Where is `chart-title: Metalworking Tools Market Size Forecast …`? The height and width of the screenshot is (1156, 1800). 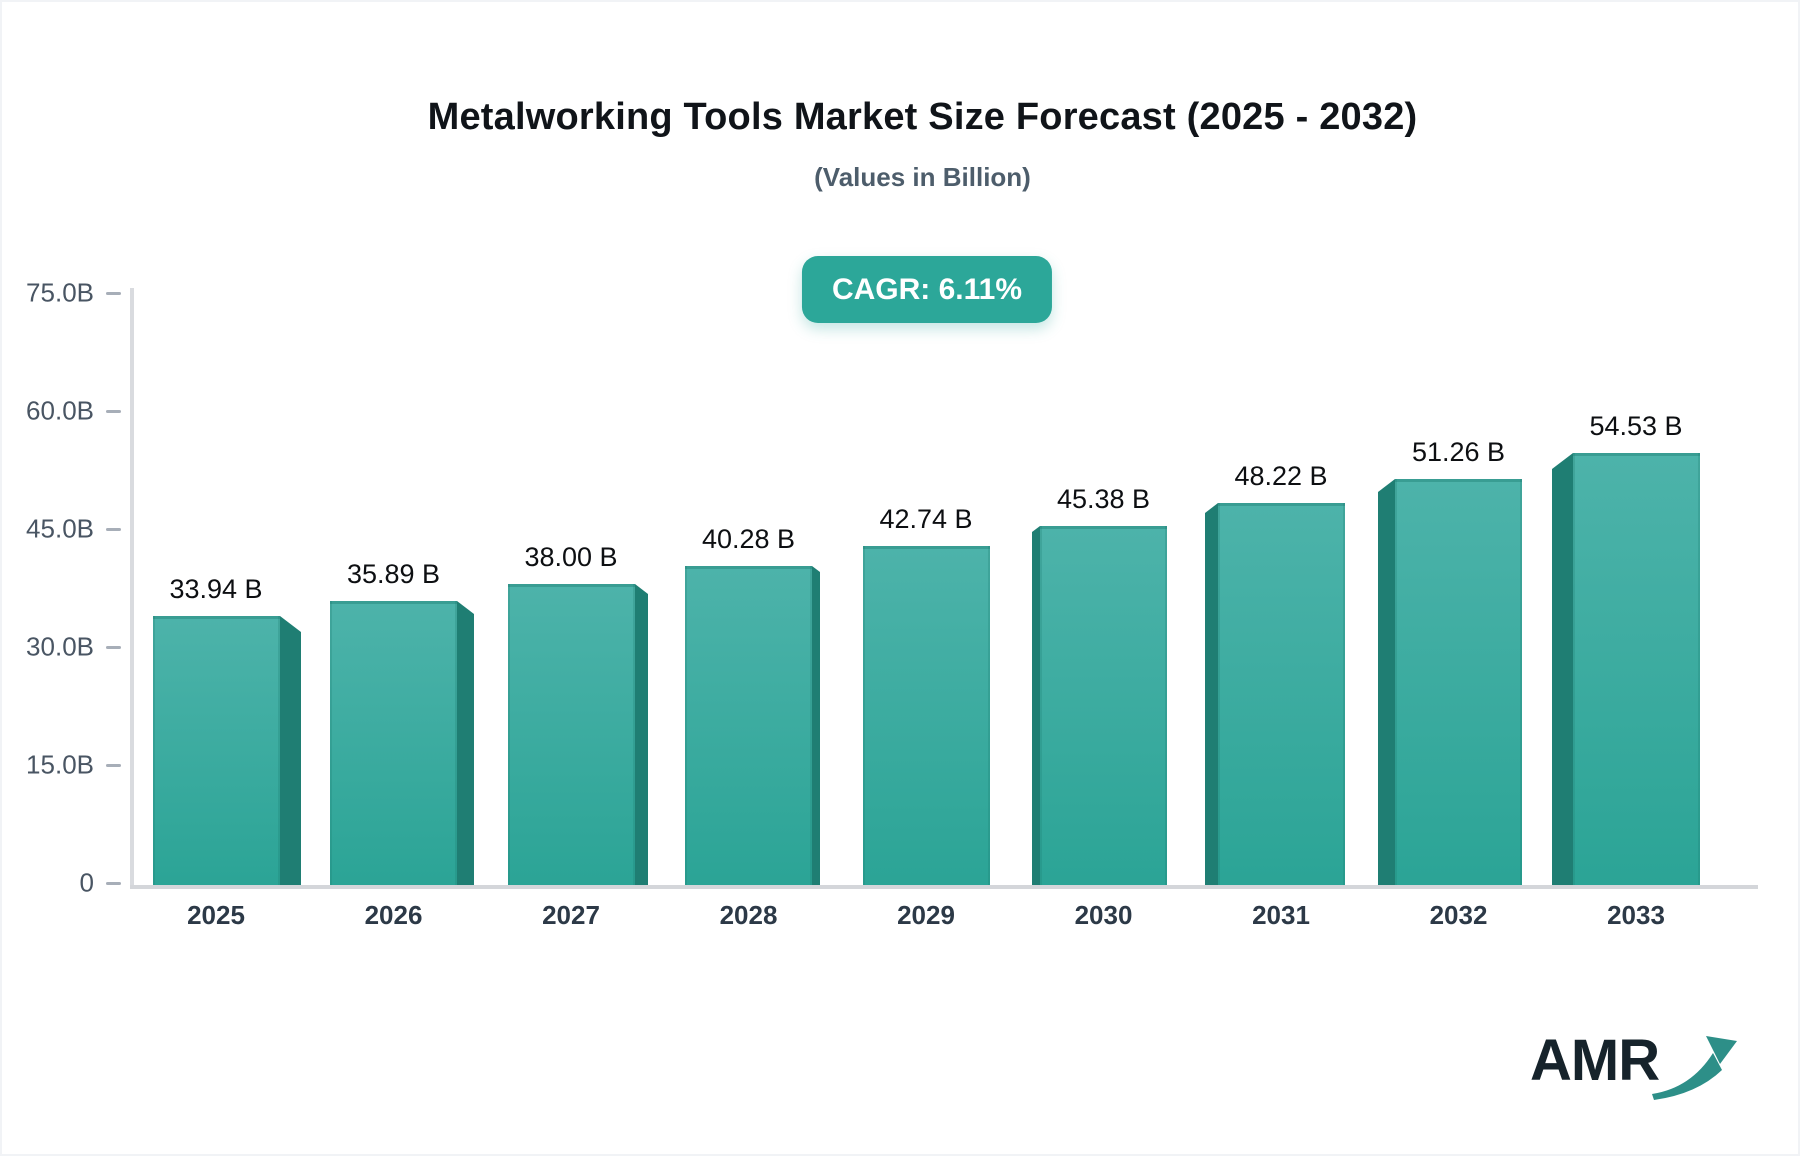
chart-title: Metalworking Tools Market Size Forecast … is located at coordinates (922, 117).